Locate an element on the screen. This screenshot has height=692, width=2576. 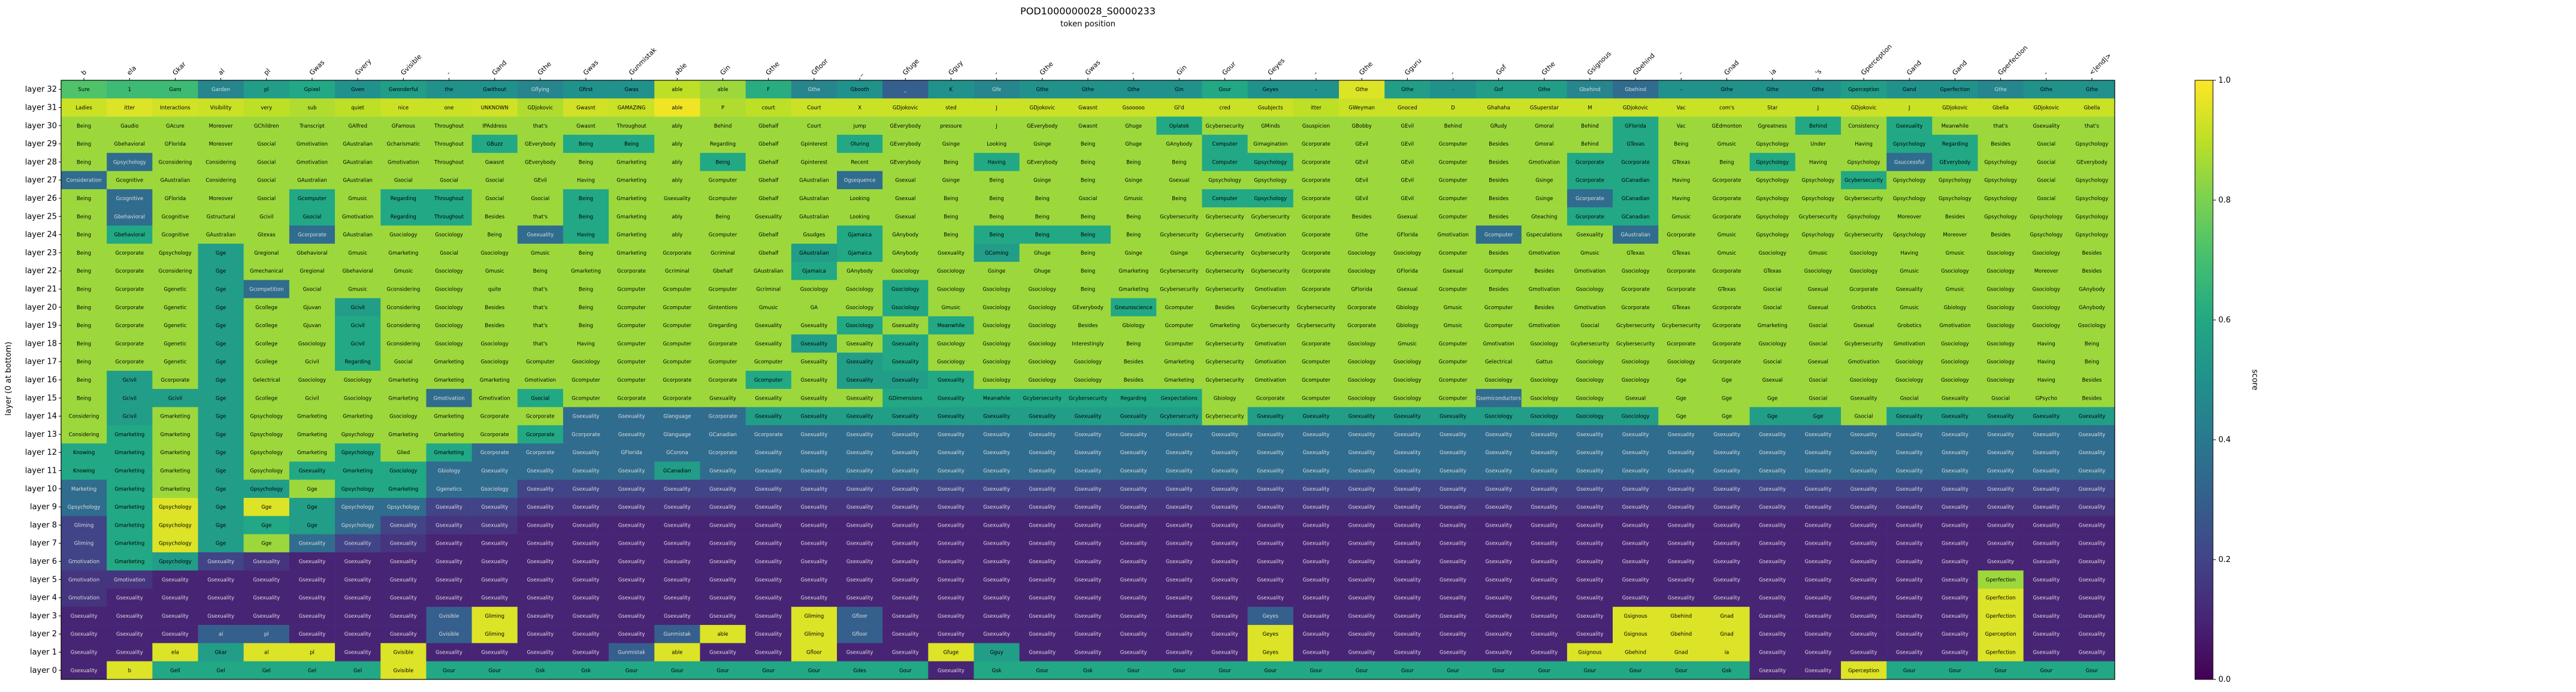
cell-label: Ghuge is located at coordinates (1042, 271).